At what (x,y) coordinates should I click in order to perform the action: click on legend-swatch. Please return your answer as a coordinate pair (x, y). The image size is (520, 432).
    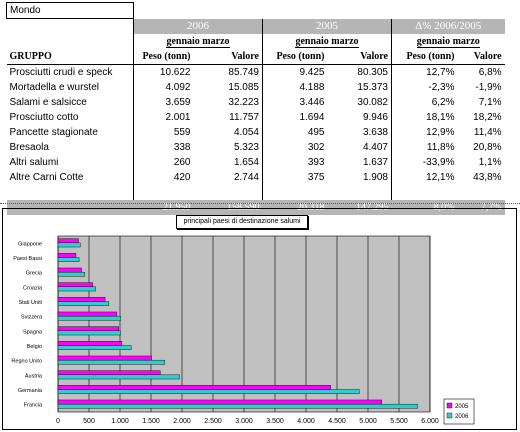
    Looking at the image, I should click on (449, 415).